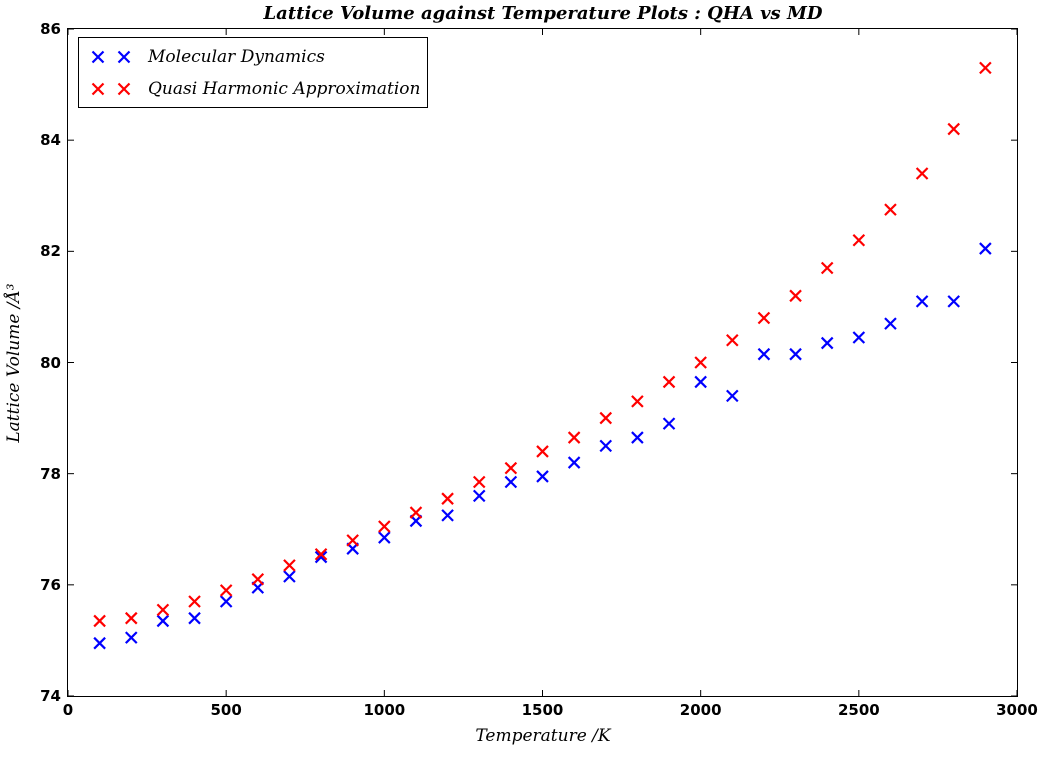 This screenshot has height=757, width=1047. What do you see at coordinates (50, 696) in the screenshot?
I see `y-tick-label: 74` at bounding box center [50, 696].